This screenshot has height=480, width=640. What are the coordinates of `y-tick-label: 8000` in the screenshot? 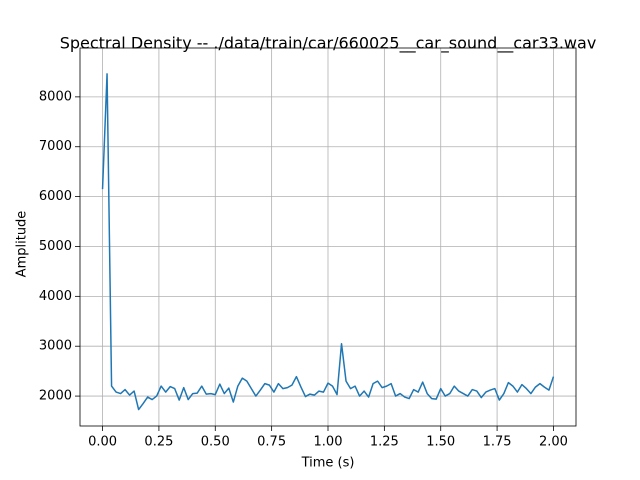 It's located at (55, 96).